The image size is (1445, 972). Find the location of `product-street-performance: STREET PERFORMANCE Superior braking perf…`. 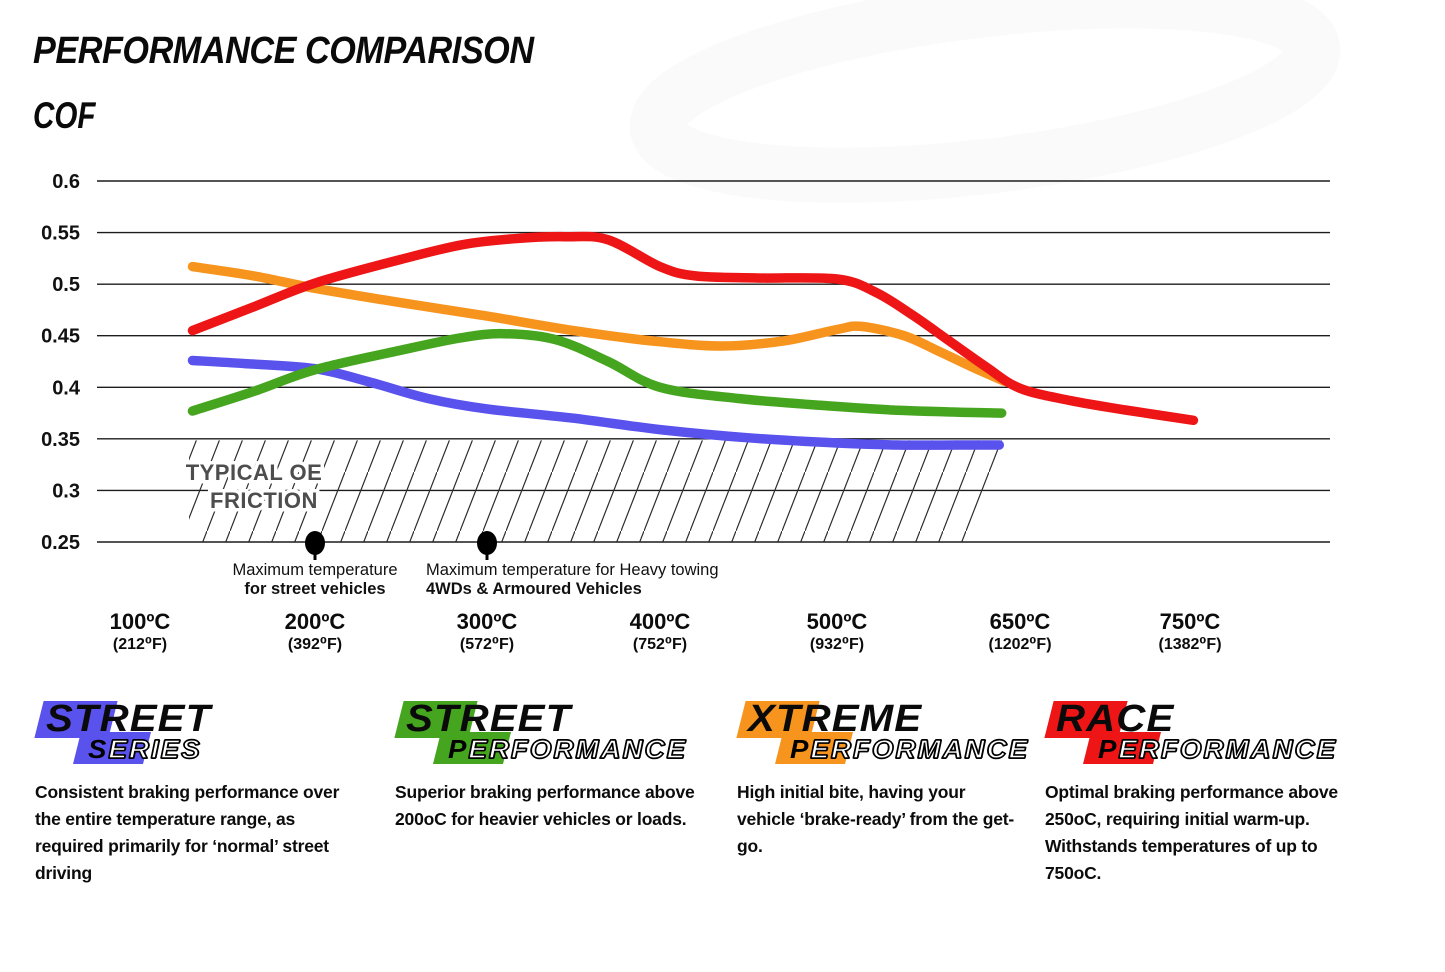

product-street-performance: STREET PERFORMANCE Superior braking perf… is located at coordinates (559, 765).